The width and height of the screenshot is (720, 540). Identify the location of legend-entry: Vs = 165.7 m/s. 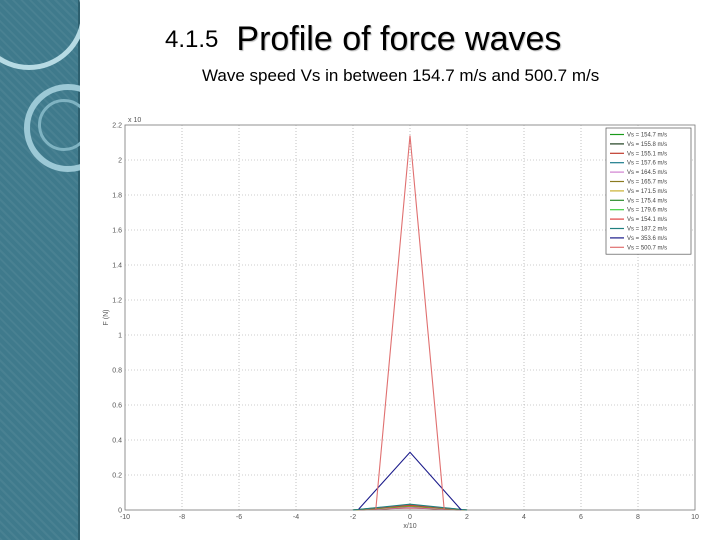
(647, 183).